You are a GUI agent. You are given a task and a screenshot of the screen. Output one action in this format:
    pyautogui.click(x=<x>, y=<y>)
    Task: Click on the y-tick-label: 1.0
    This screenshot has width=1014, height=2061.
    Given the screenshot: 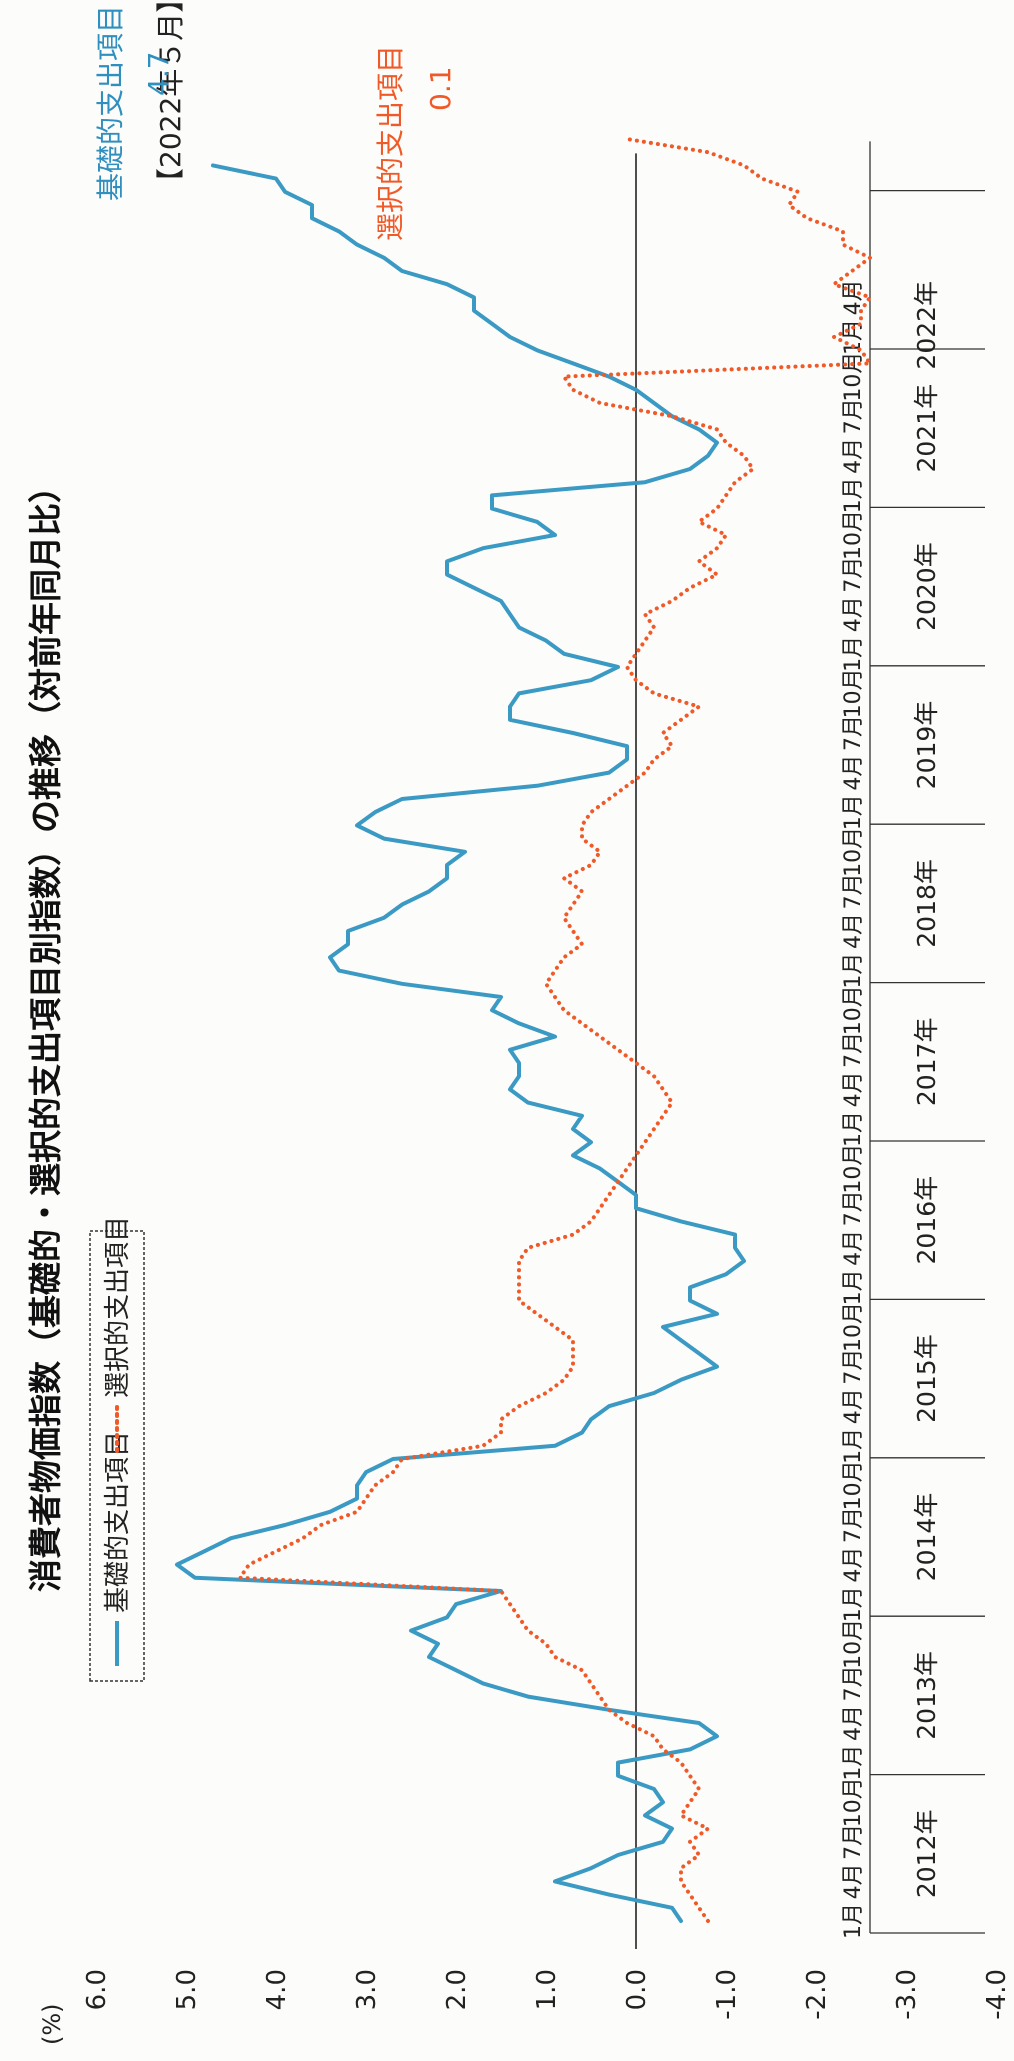 What is the action you would take?
    pyautogui.click(x=547, y=1989)
    